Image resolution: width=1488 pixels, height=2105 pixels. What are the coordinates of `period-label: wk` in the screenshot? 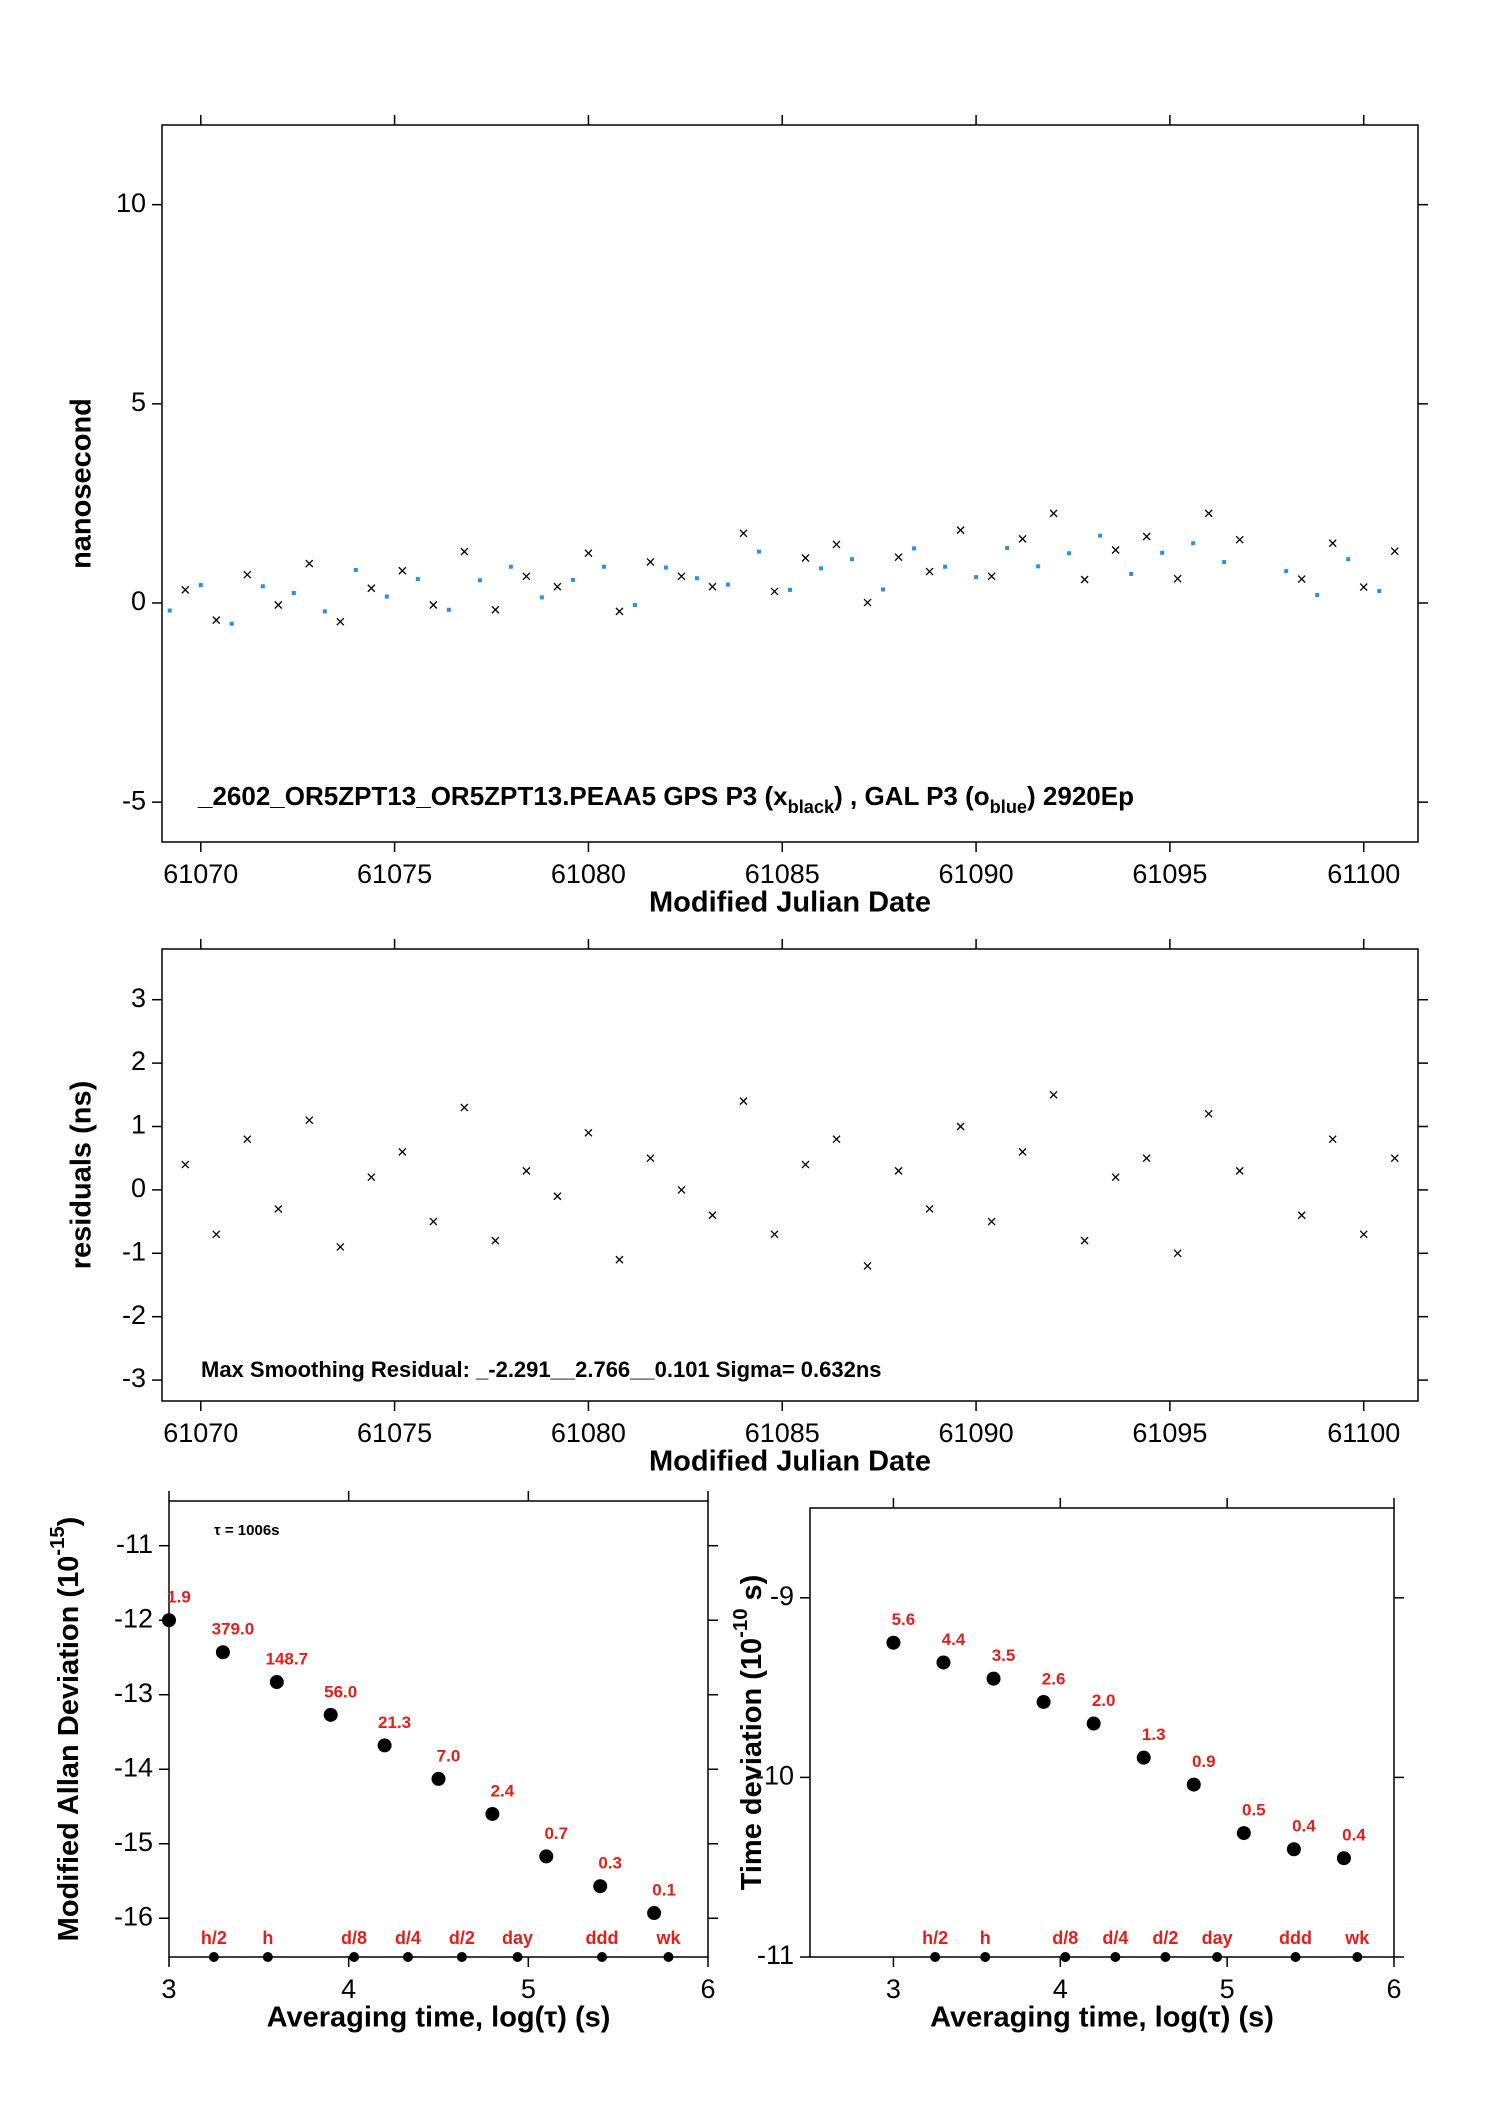 It's located at (668, 1938).